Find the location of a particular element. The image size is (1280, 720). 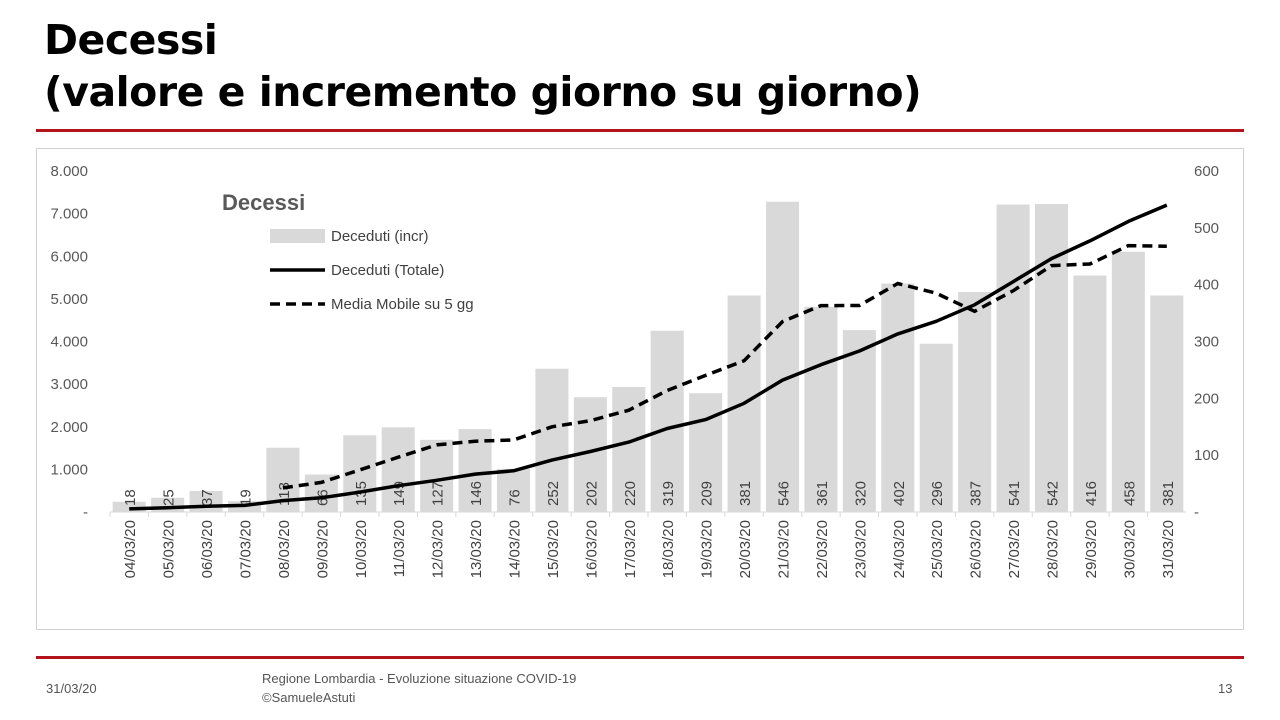

bar-data-label: 18 is located at coordinates (130, 497).